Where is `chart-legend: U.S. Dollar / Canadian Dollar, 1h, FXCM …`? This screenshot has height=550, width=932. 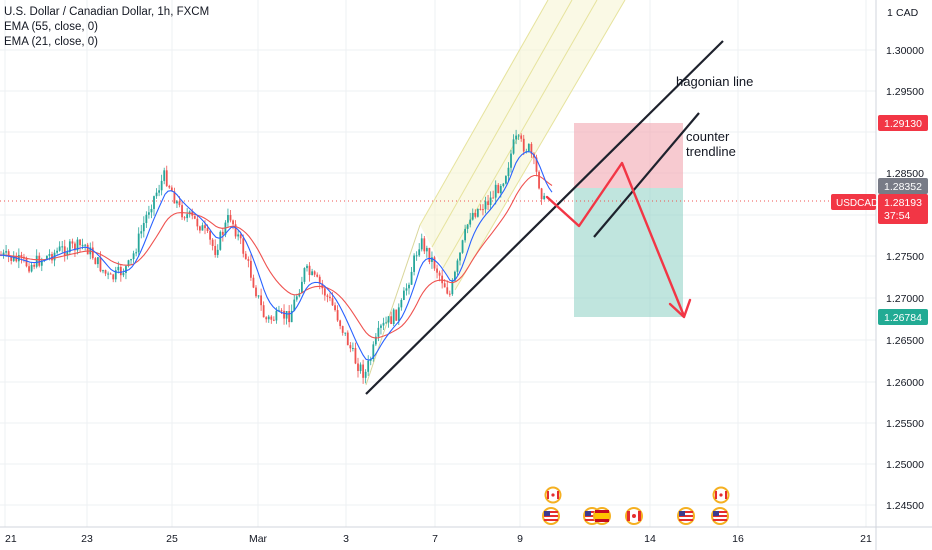 chart-legend: U.S. Dollar / Canadian Dollar, 1h, FXCM … is located at coordinates (106, 27).